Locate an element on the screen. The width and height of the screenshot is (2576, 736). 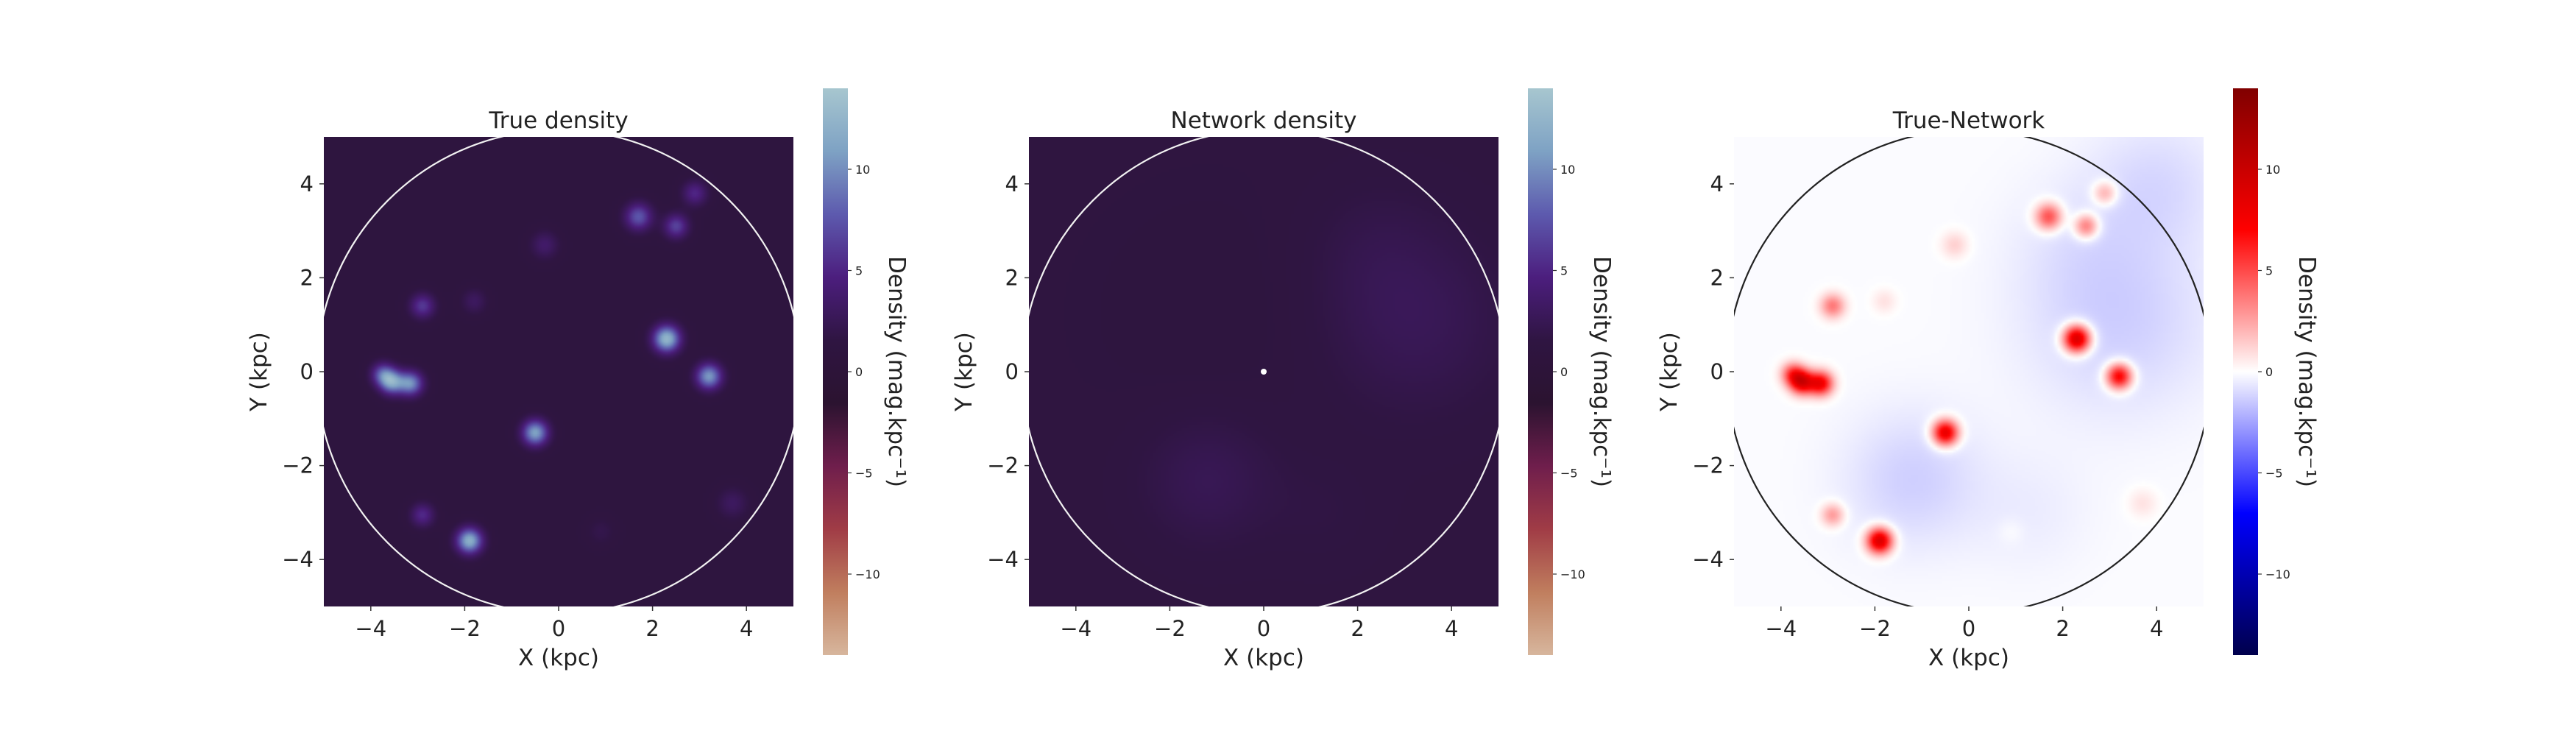
chart-title: True density is located at coordinates (558, 120).